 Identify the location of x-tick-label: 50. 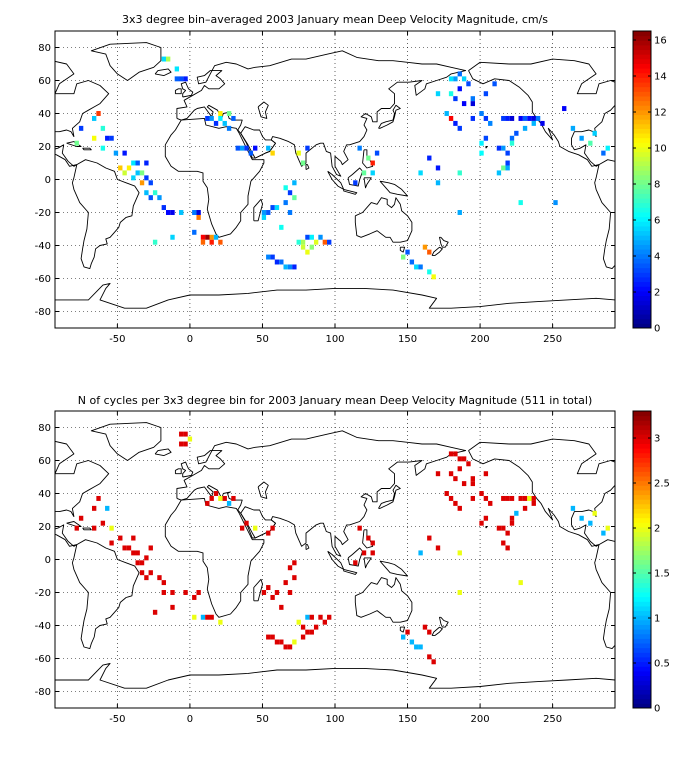
(262, 719).